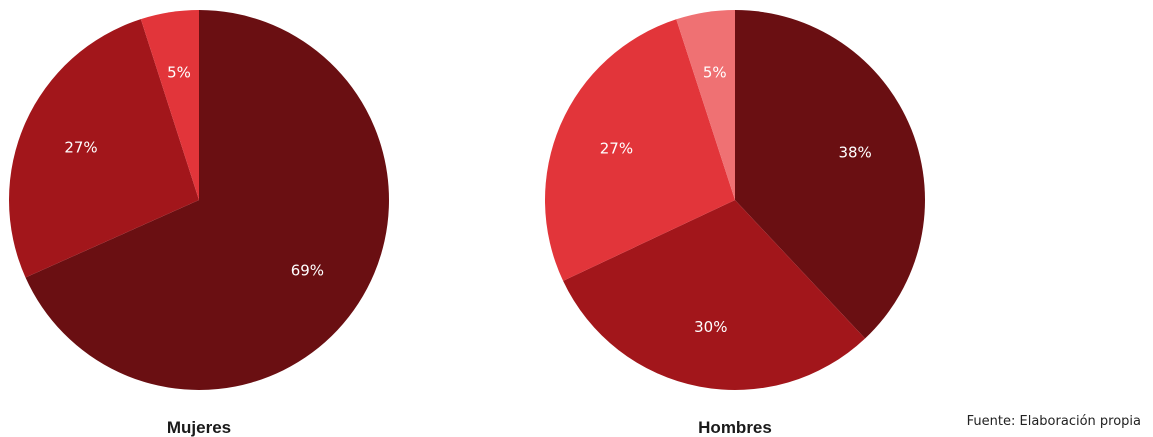 The width and height of the screenshot is (1153, 437). Describe the element at coordinates (854, 152) in the screenshot. I see `slice-label-hombres-0: 38%` at that location.